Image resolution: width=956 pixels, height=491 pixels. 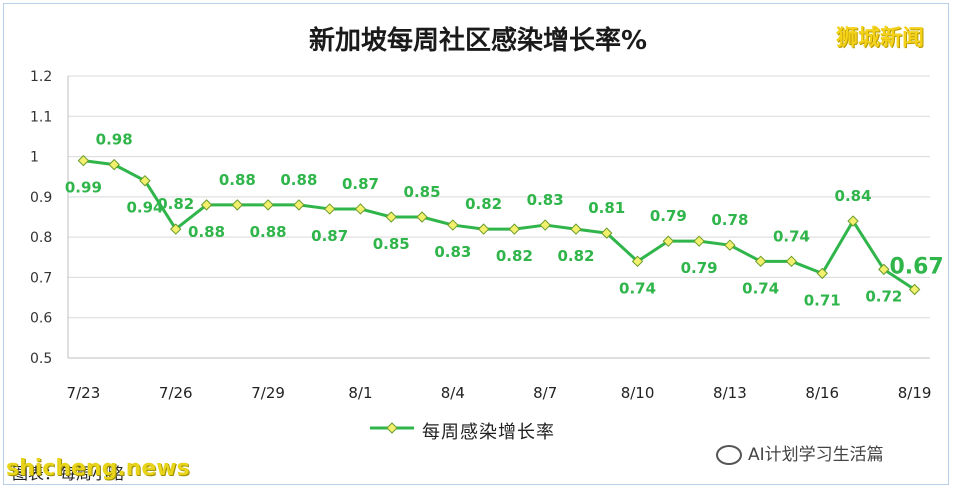 I want to click on y-tick-label: 0.5, so click(x=41, y=359).